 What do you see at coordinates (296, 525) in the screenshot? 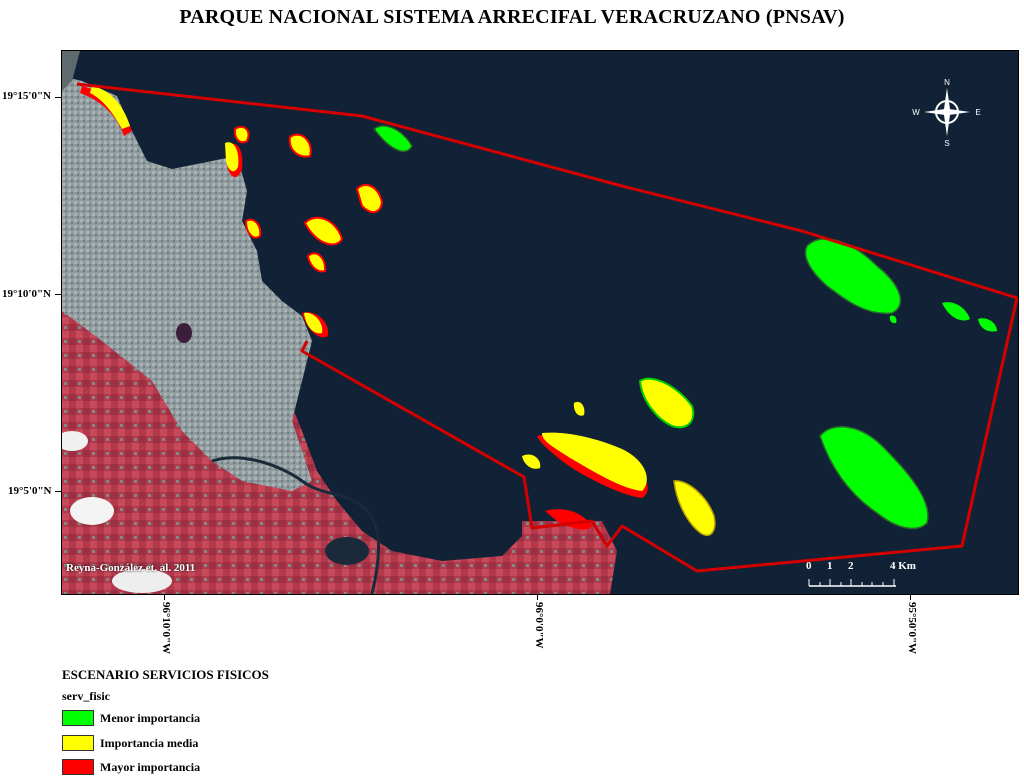
I see `river` at bounding box center [296, 525].